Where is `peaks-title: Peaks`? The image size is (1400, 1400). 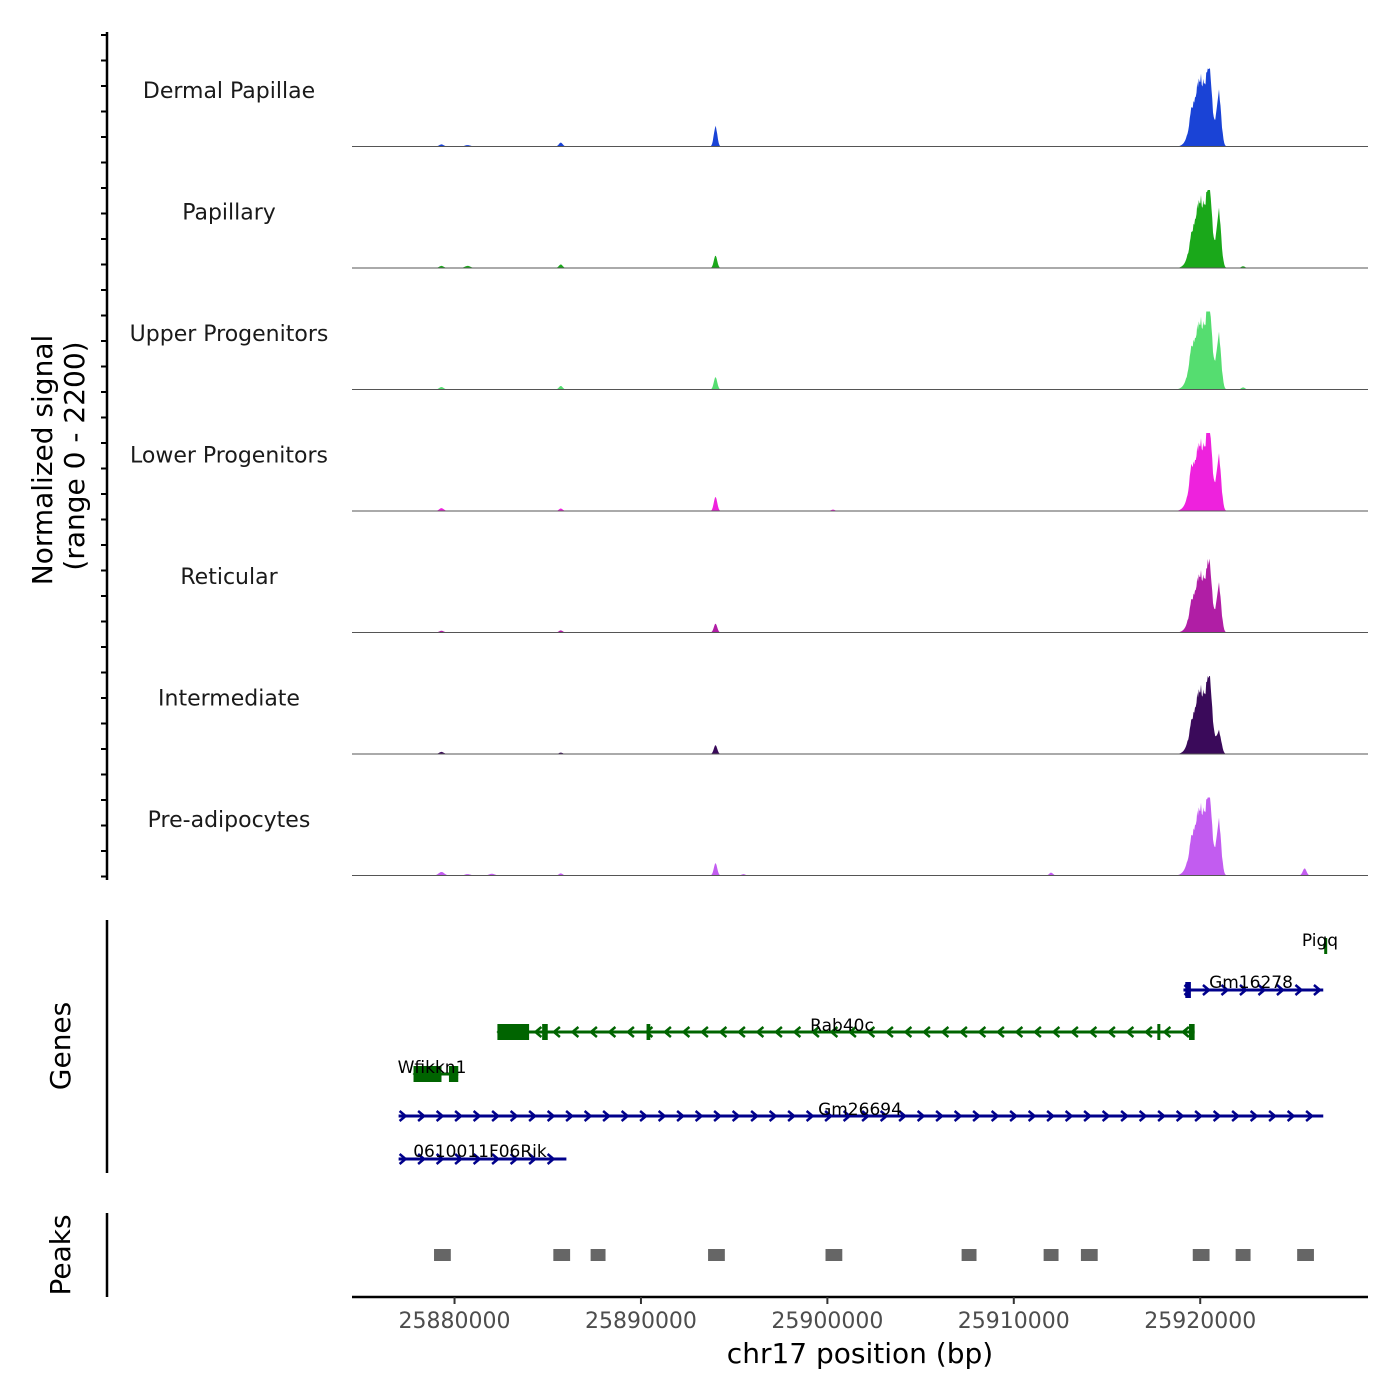
peaks-title: Peaks is located at coordinates (60, 1254).